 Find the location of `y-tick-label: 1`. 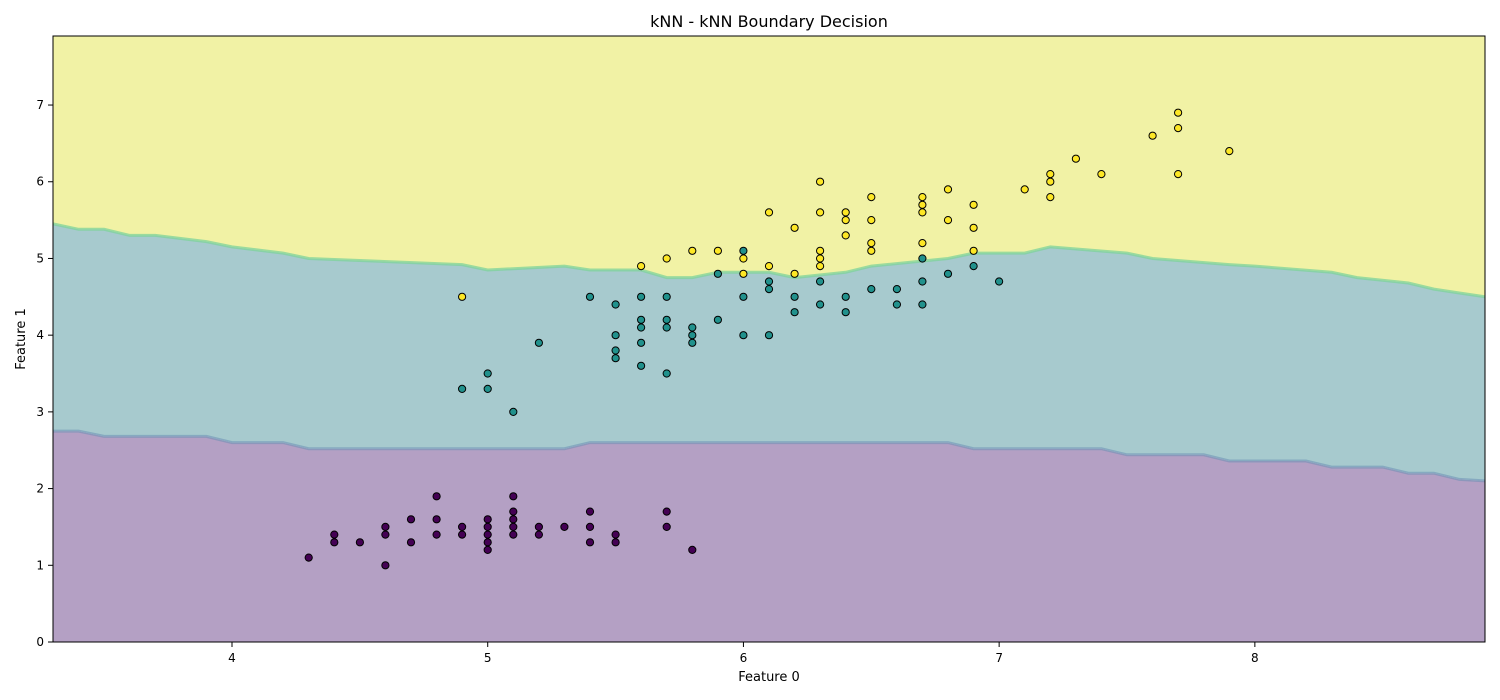

y-tick-label: 1 is located at coordinates (40, 565).